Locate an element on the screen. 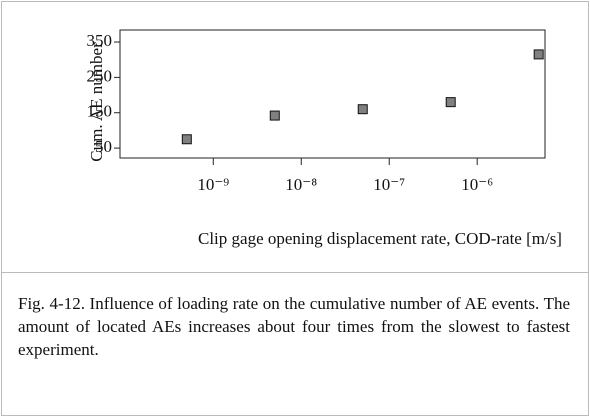 The width and height of the screenshot is (590, 417). y-tick-label: 50 is located at coordinates (103, 146).